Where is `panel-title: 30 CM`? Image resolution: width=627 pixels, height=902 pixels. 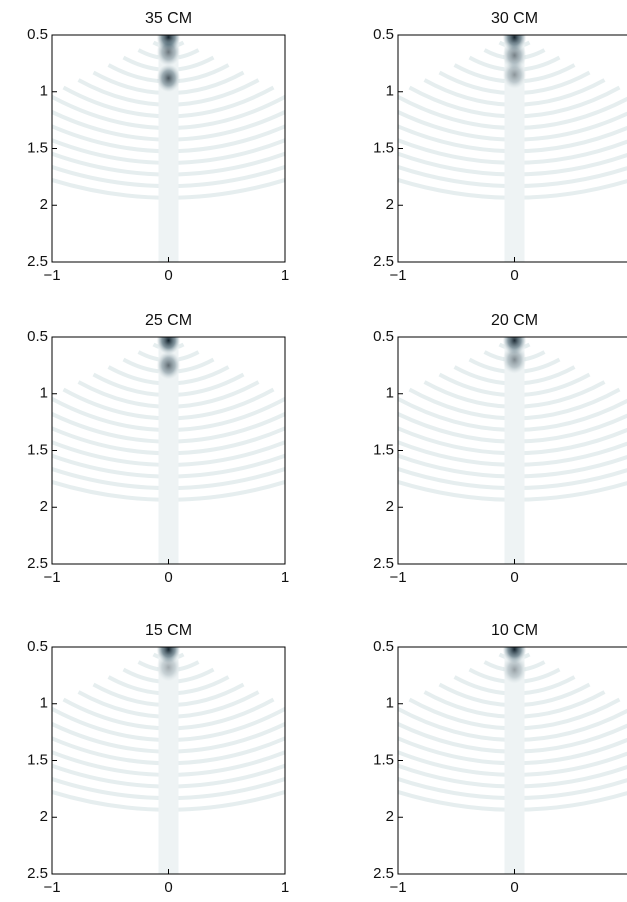
panel-title: 30 CM is located at coordinates (514, 18).